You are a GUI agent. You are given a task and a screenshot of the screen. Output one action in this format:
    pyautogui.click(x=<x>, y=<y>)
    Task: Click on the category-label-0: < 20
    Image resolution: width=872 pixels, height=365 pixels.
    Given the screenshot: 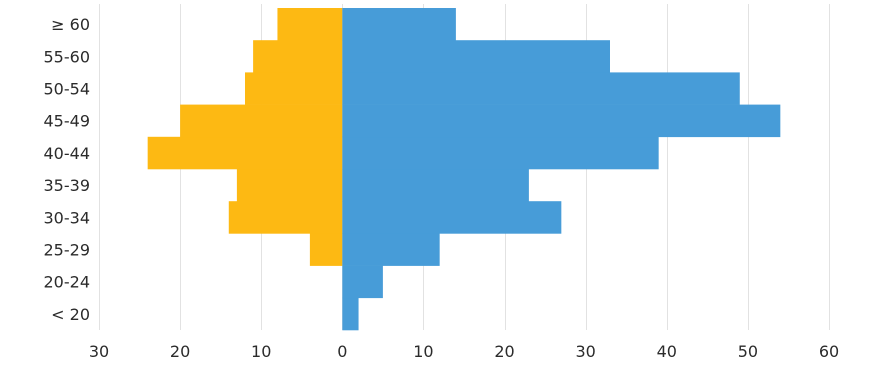 What is the action you would take?
    pyautogui.click(x=70, y=314)
    